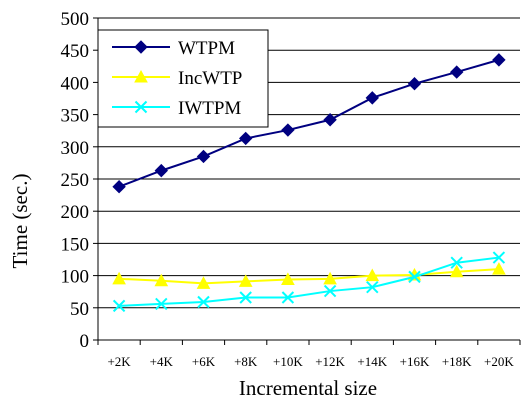 Image resolution: width=525 pixels, height=403 pixels. I want to click on y-tick-label: 0, so click(85, 341).